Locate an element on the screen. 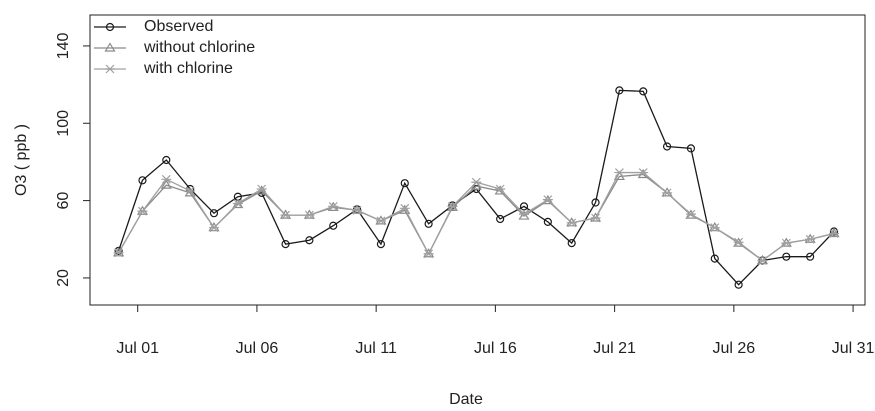  x-tick-label: Jul 31 is located at coordinates (853, 348).